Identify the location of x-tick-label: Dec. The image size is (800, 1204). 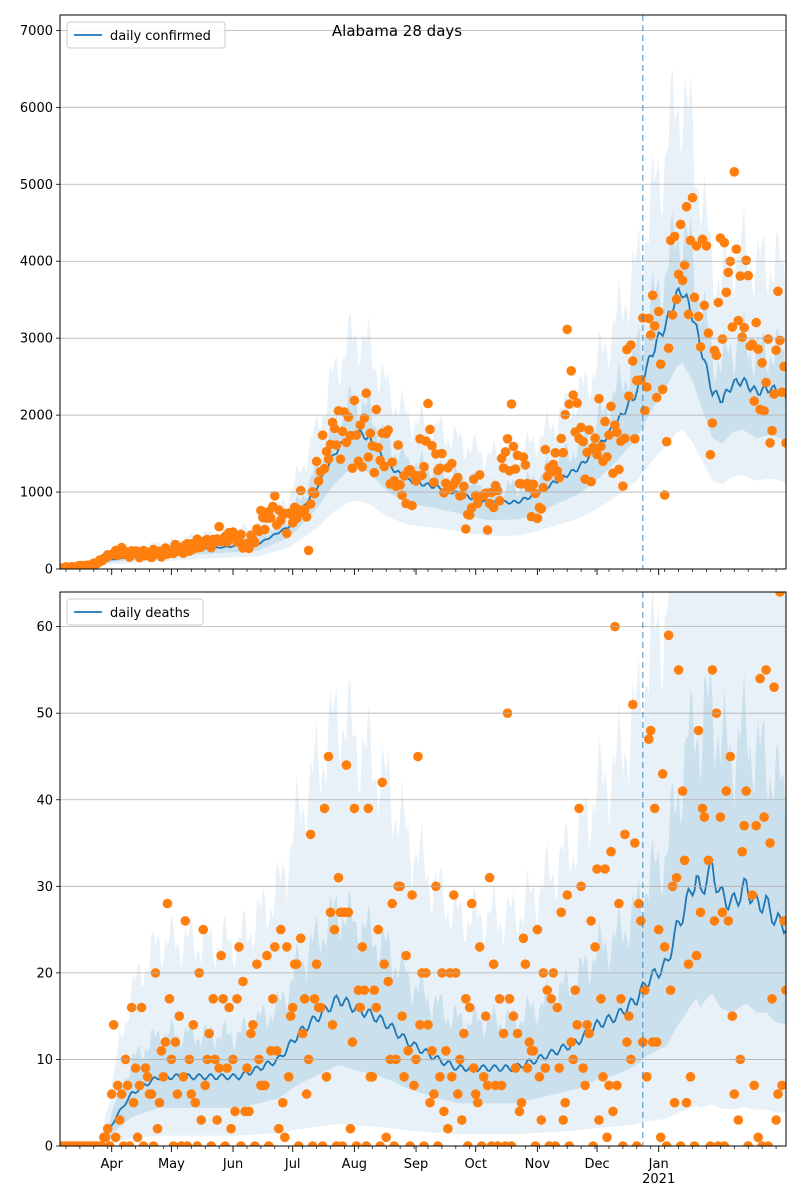
(596, 1164).